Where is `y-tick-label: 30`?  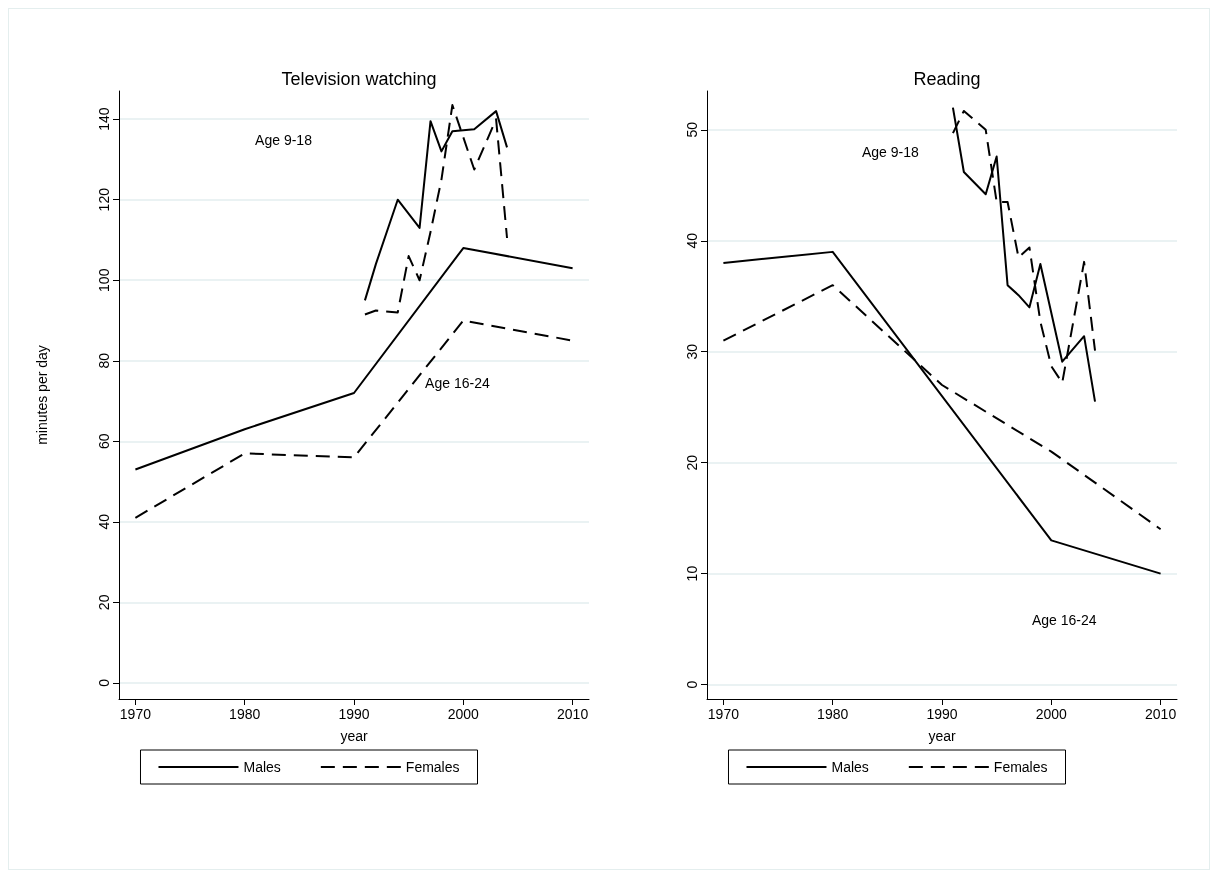 y-tick-label: 30 is located at coordinates (692, 351).